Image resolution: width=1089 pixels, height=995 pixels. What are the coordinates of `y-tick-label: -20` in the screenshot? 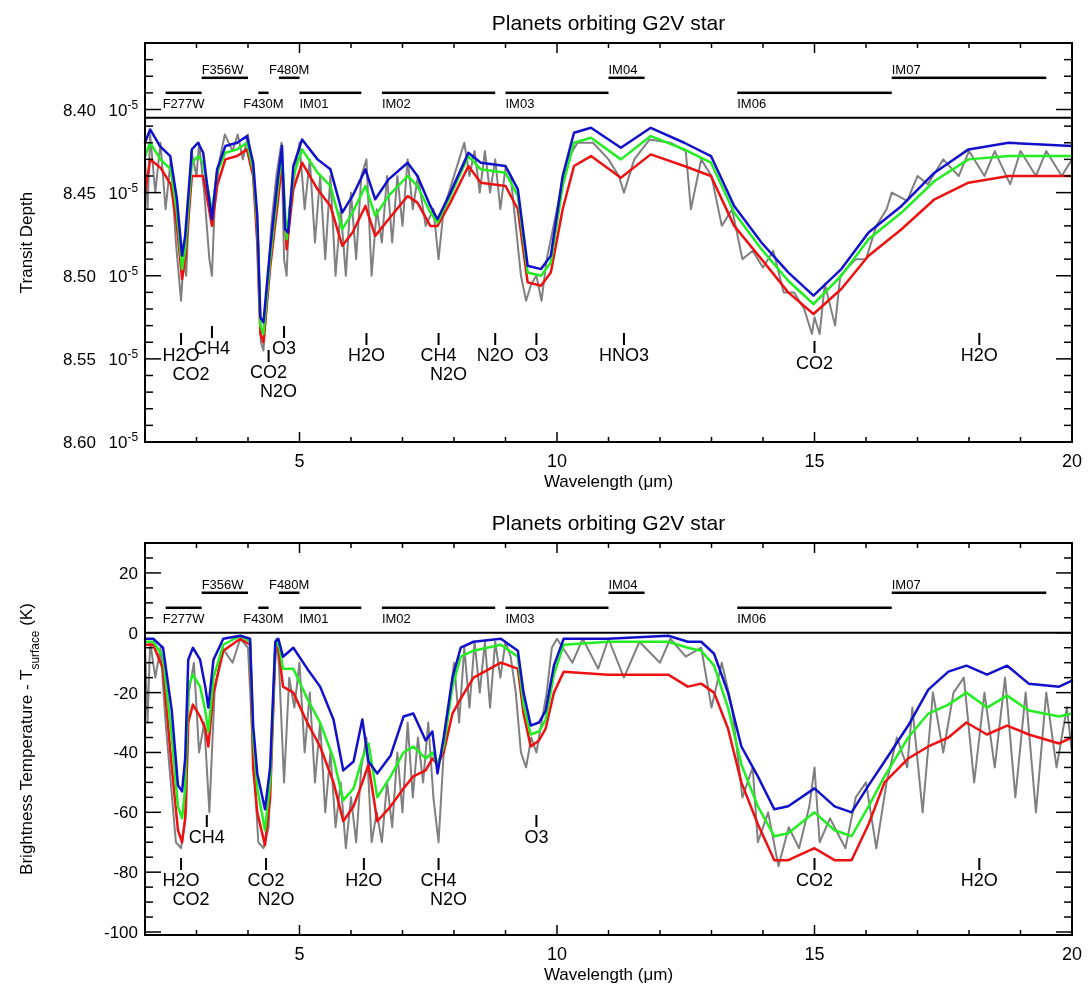 It's located at (125, 693).